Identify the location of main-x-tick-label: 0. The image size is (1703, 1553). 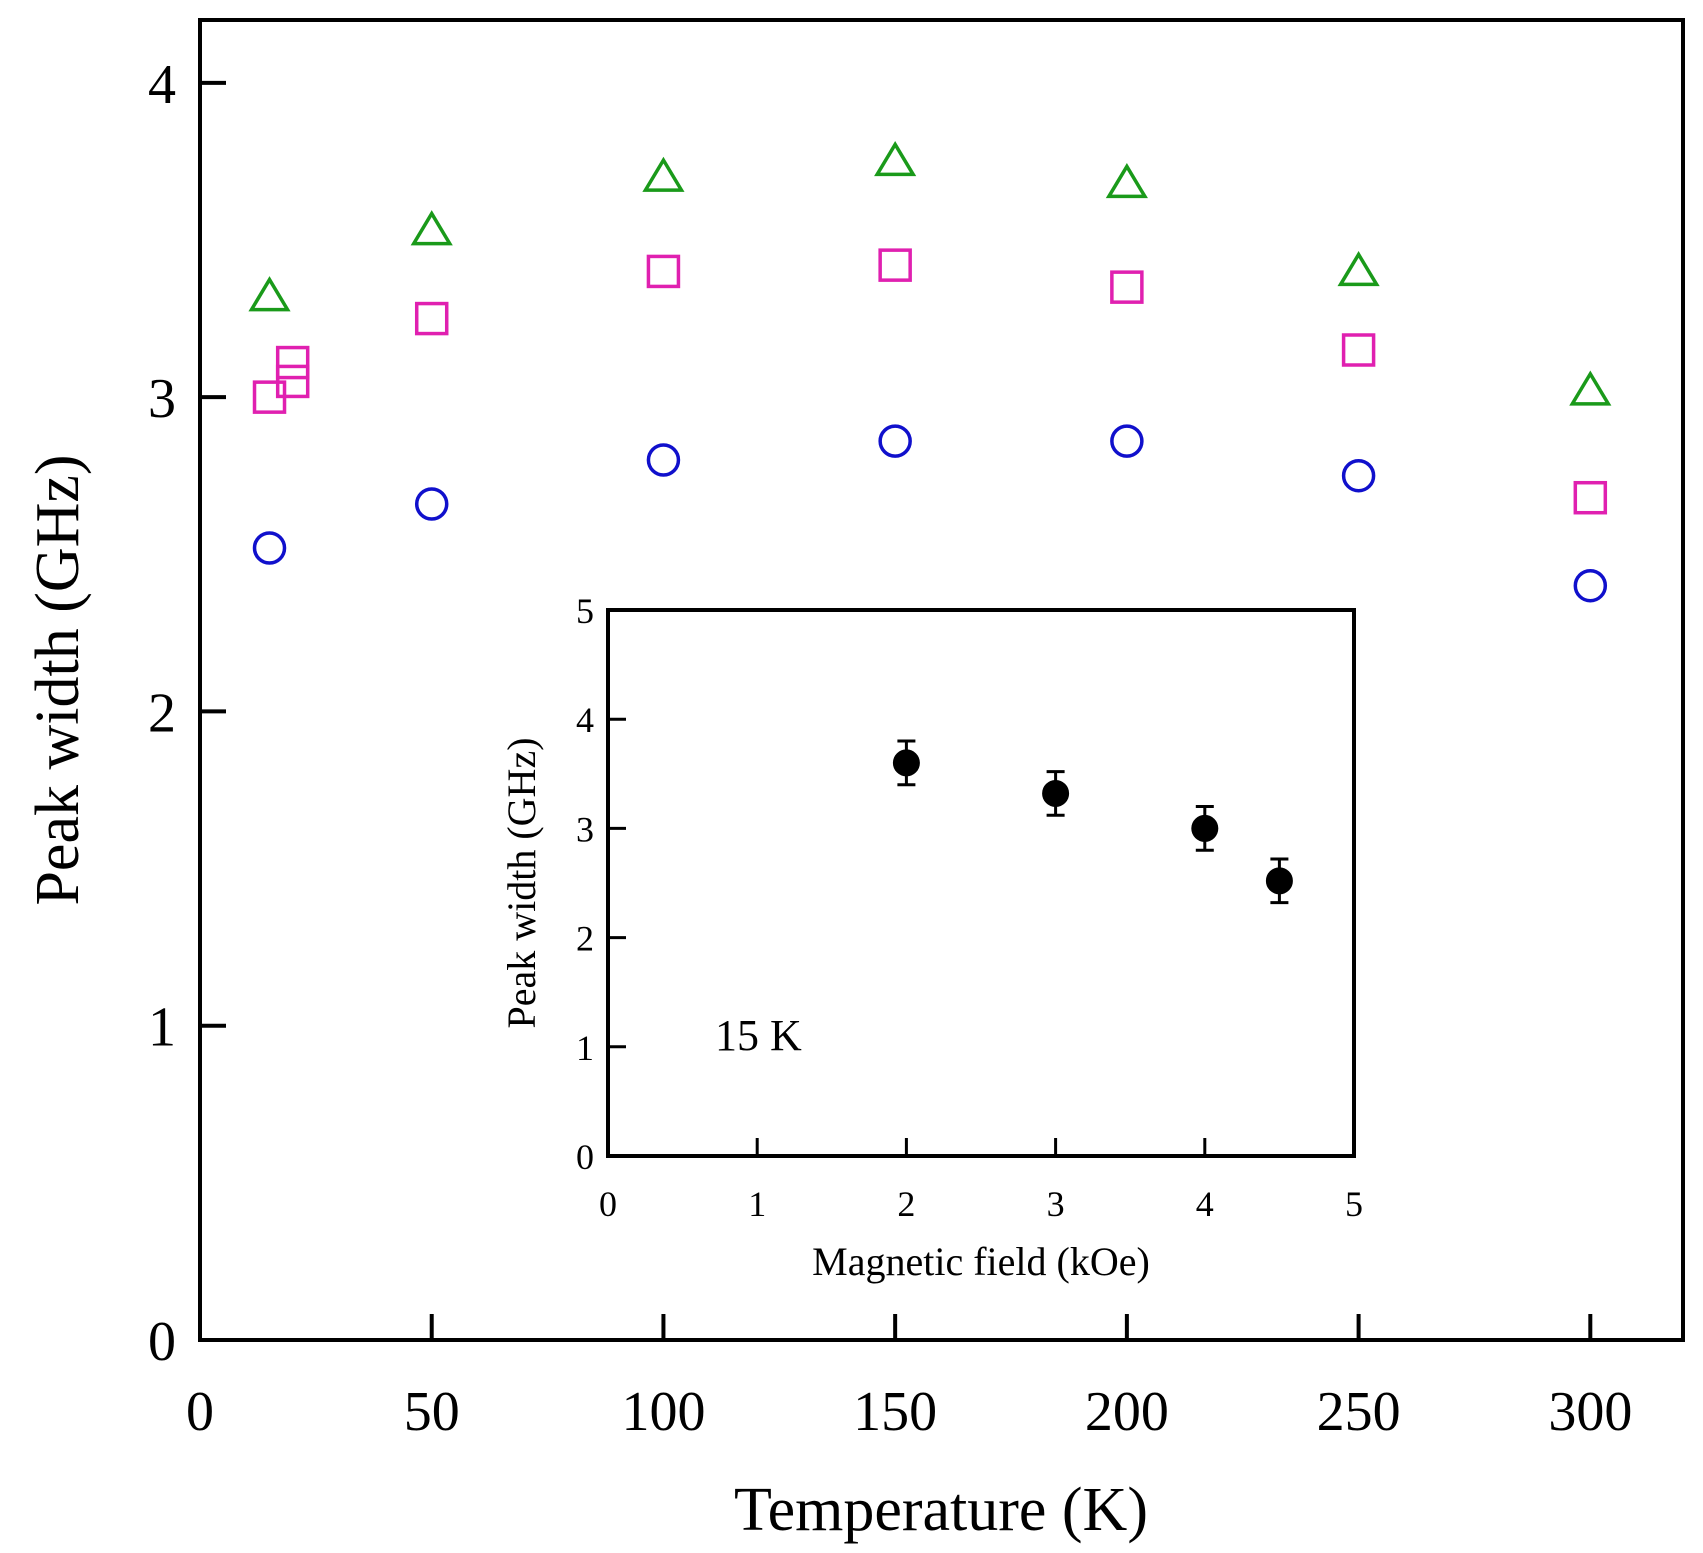
(200, 1412).